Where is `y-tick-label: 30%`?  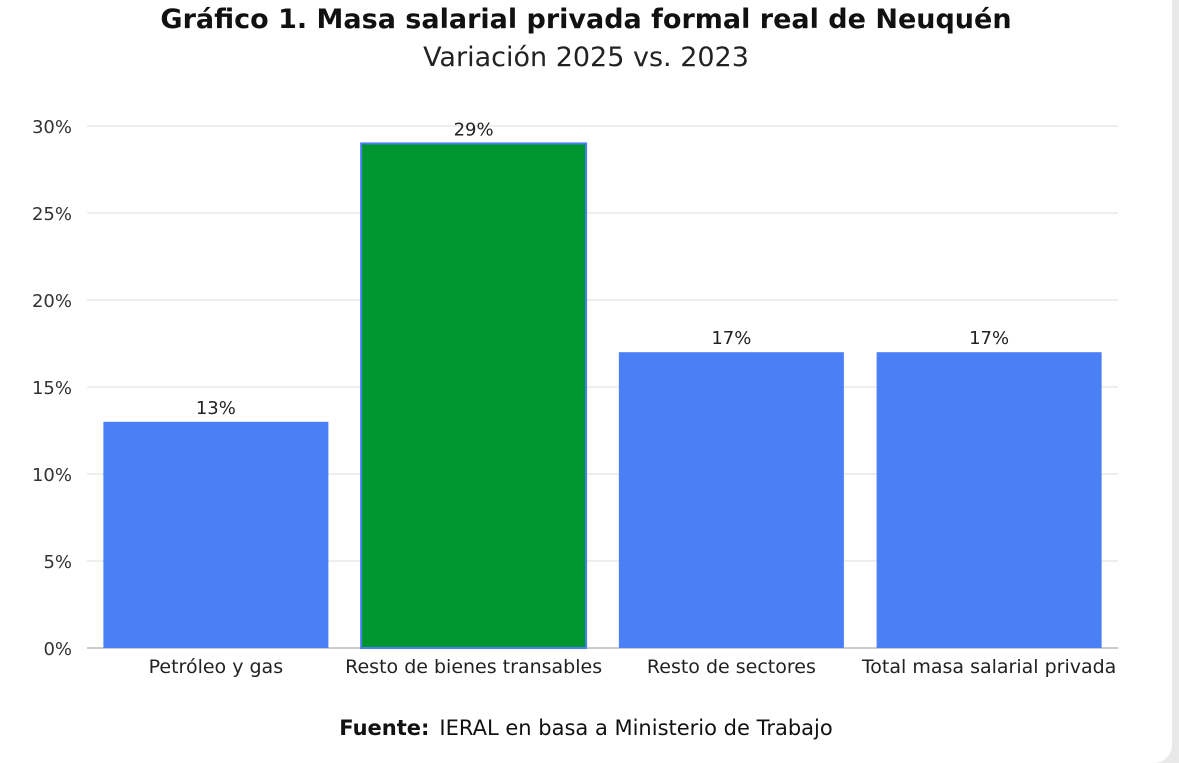 y-tick-label: 30% is located at coordinates (52, 127).